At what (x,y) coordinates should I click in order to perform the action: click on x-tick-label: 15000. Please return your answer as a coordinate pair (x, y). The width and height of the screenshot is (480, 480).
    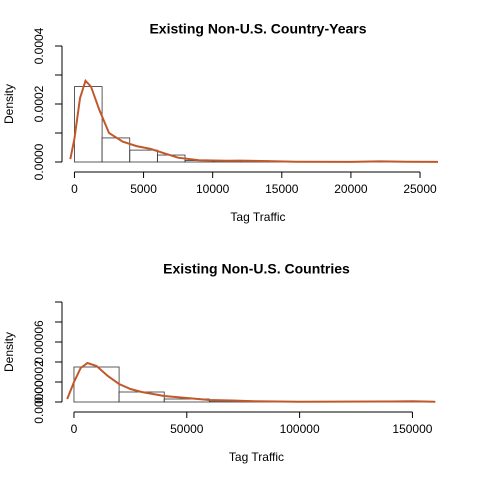
    Looking at the image, I should click on (282, 189).